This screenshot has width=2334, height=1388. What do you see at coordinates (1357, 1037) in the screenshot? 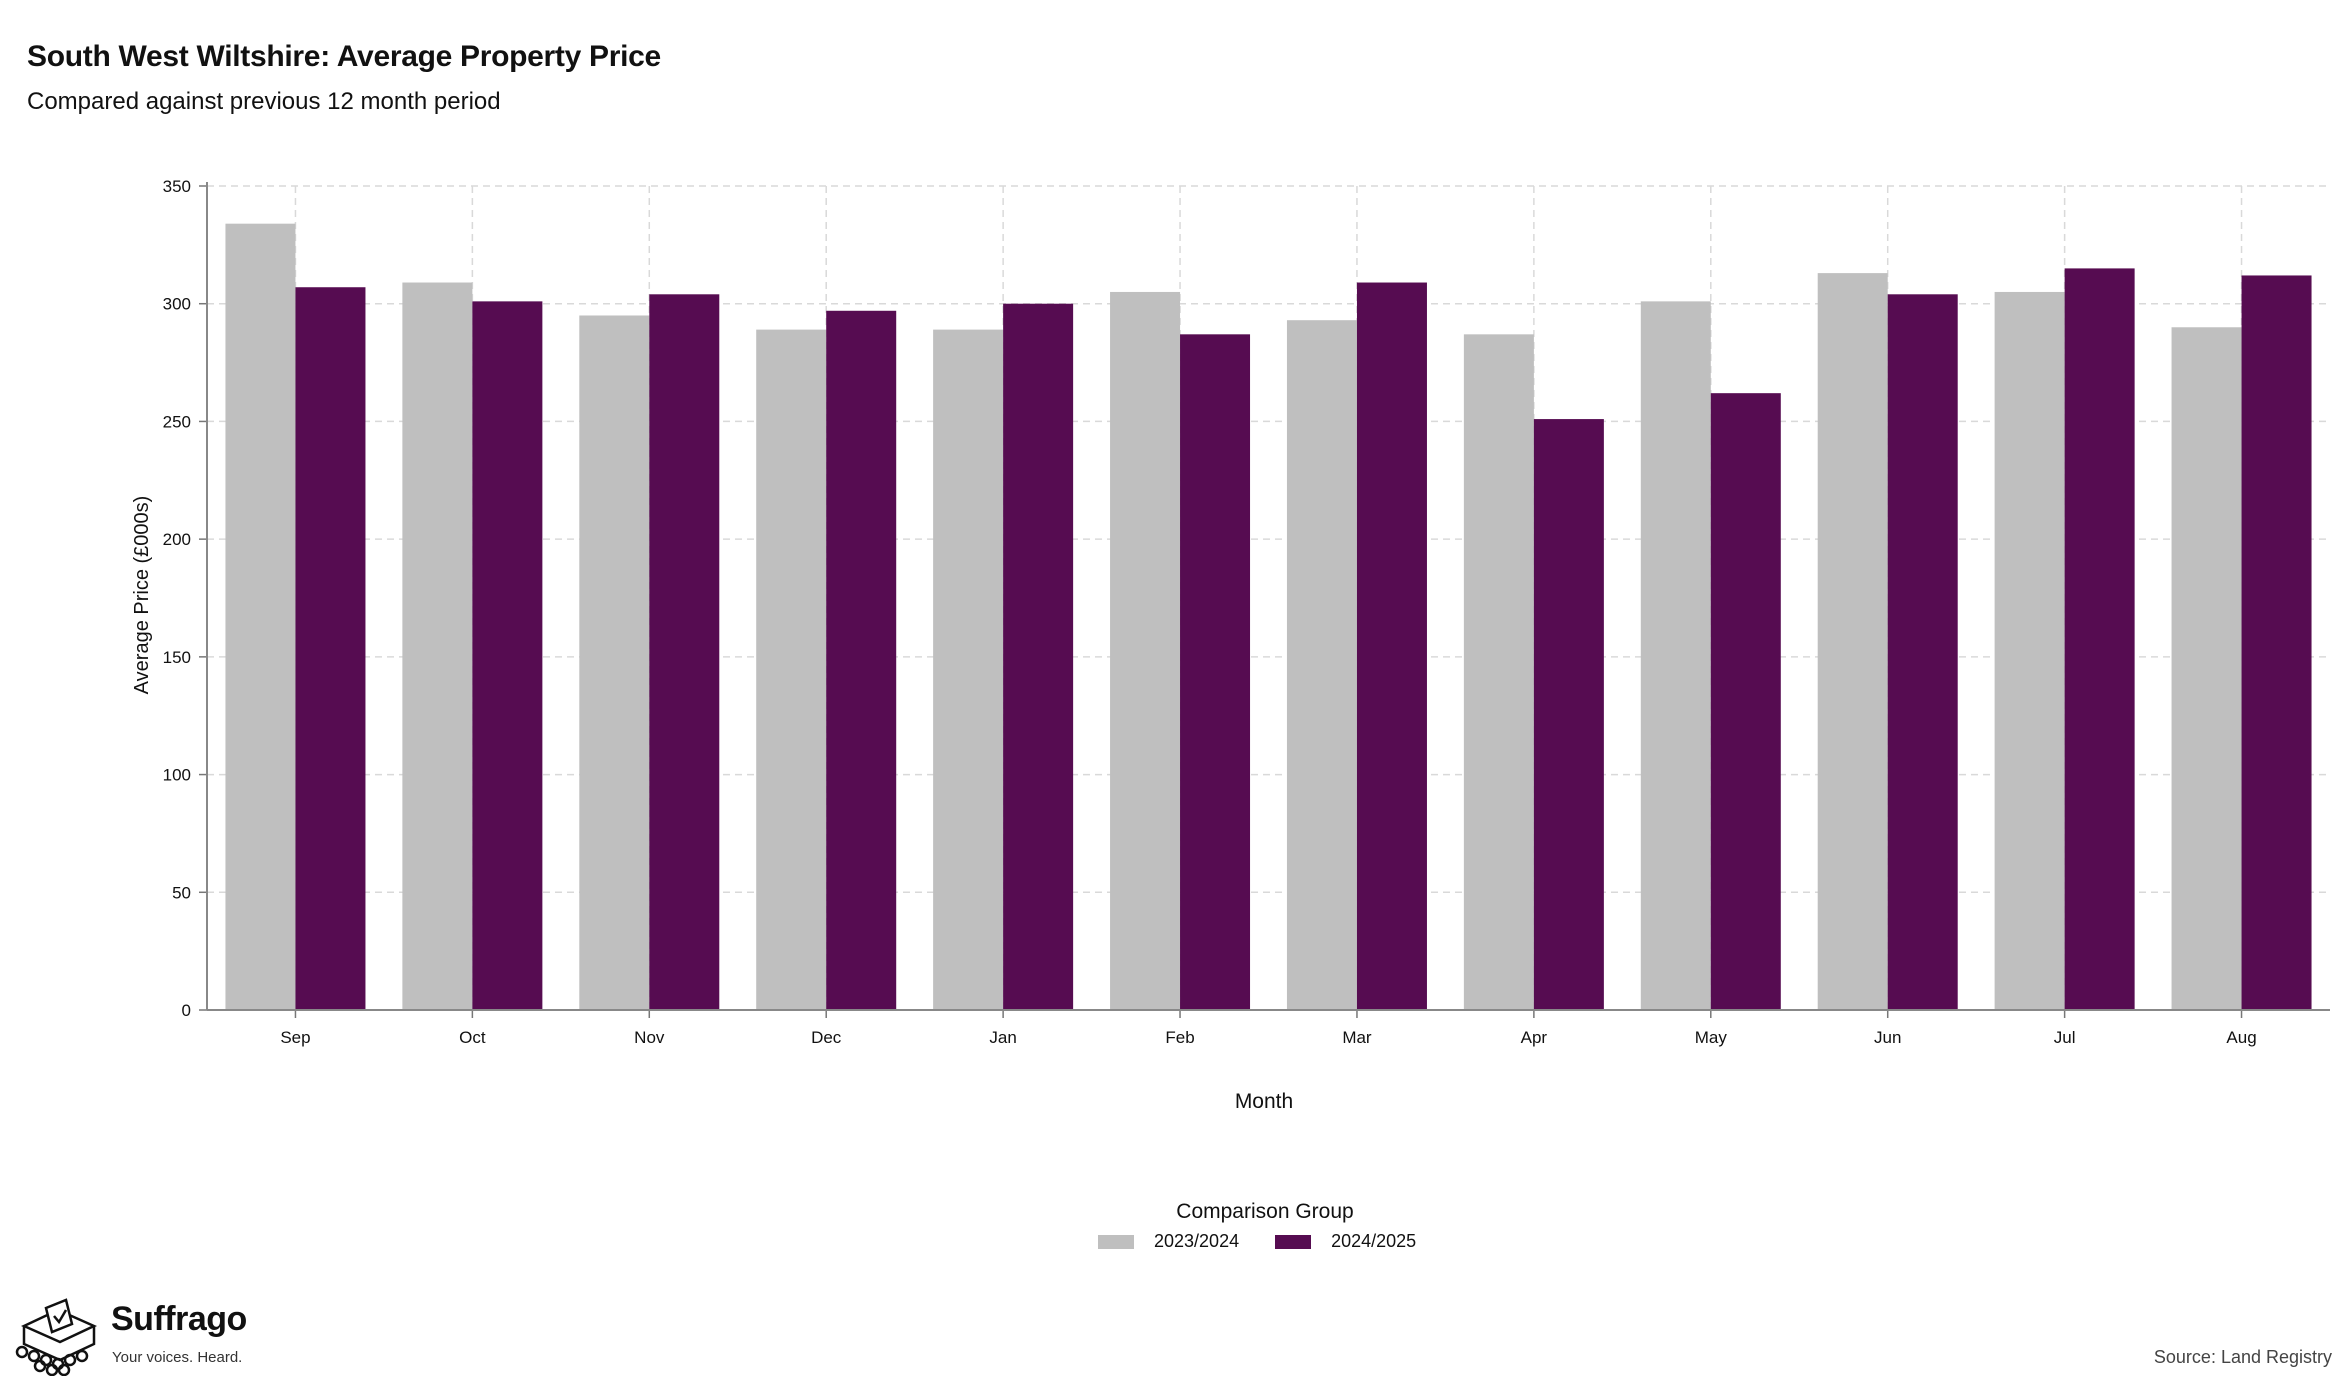
I see `x-tick-label: Mar` at bounding box center [1357, 1037].